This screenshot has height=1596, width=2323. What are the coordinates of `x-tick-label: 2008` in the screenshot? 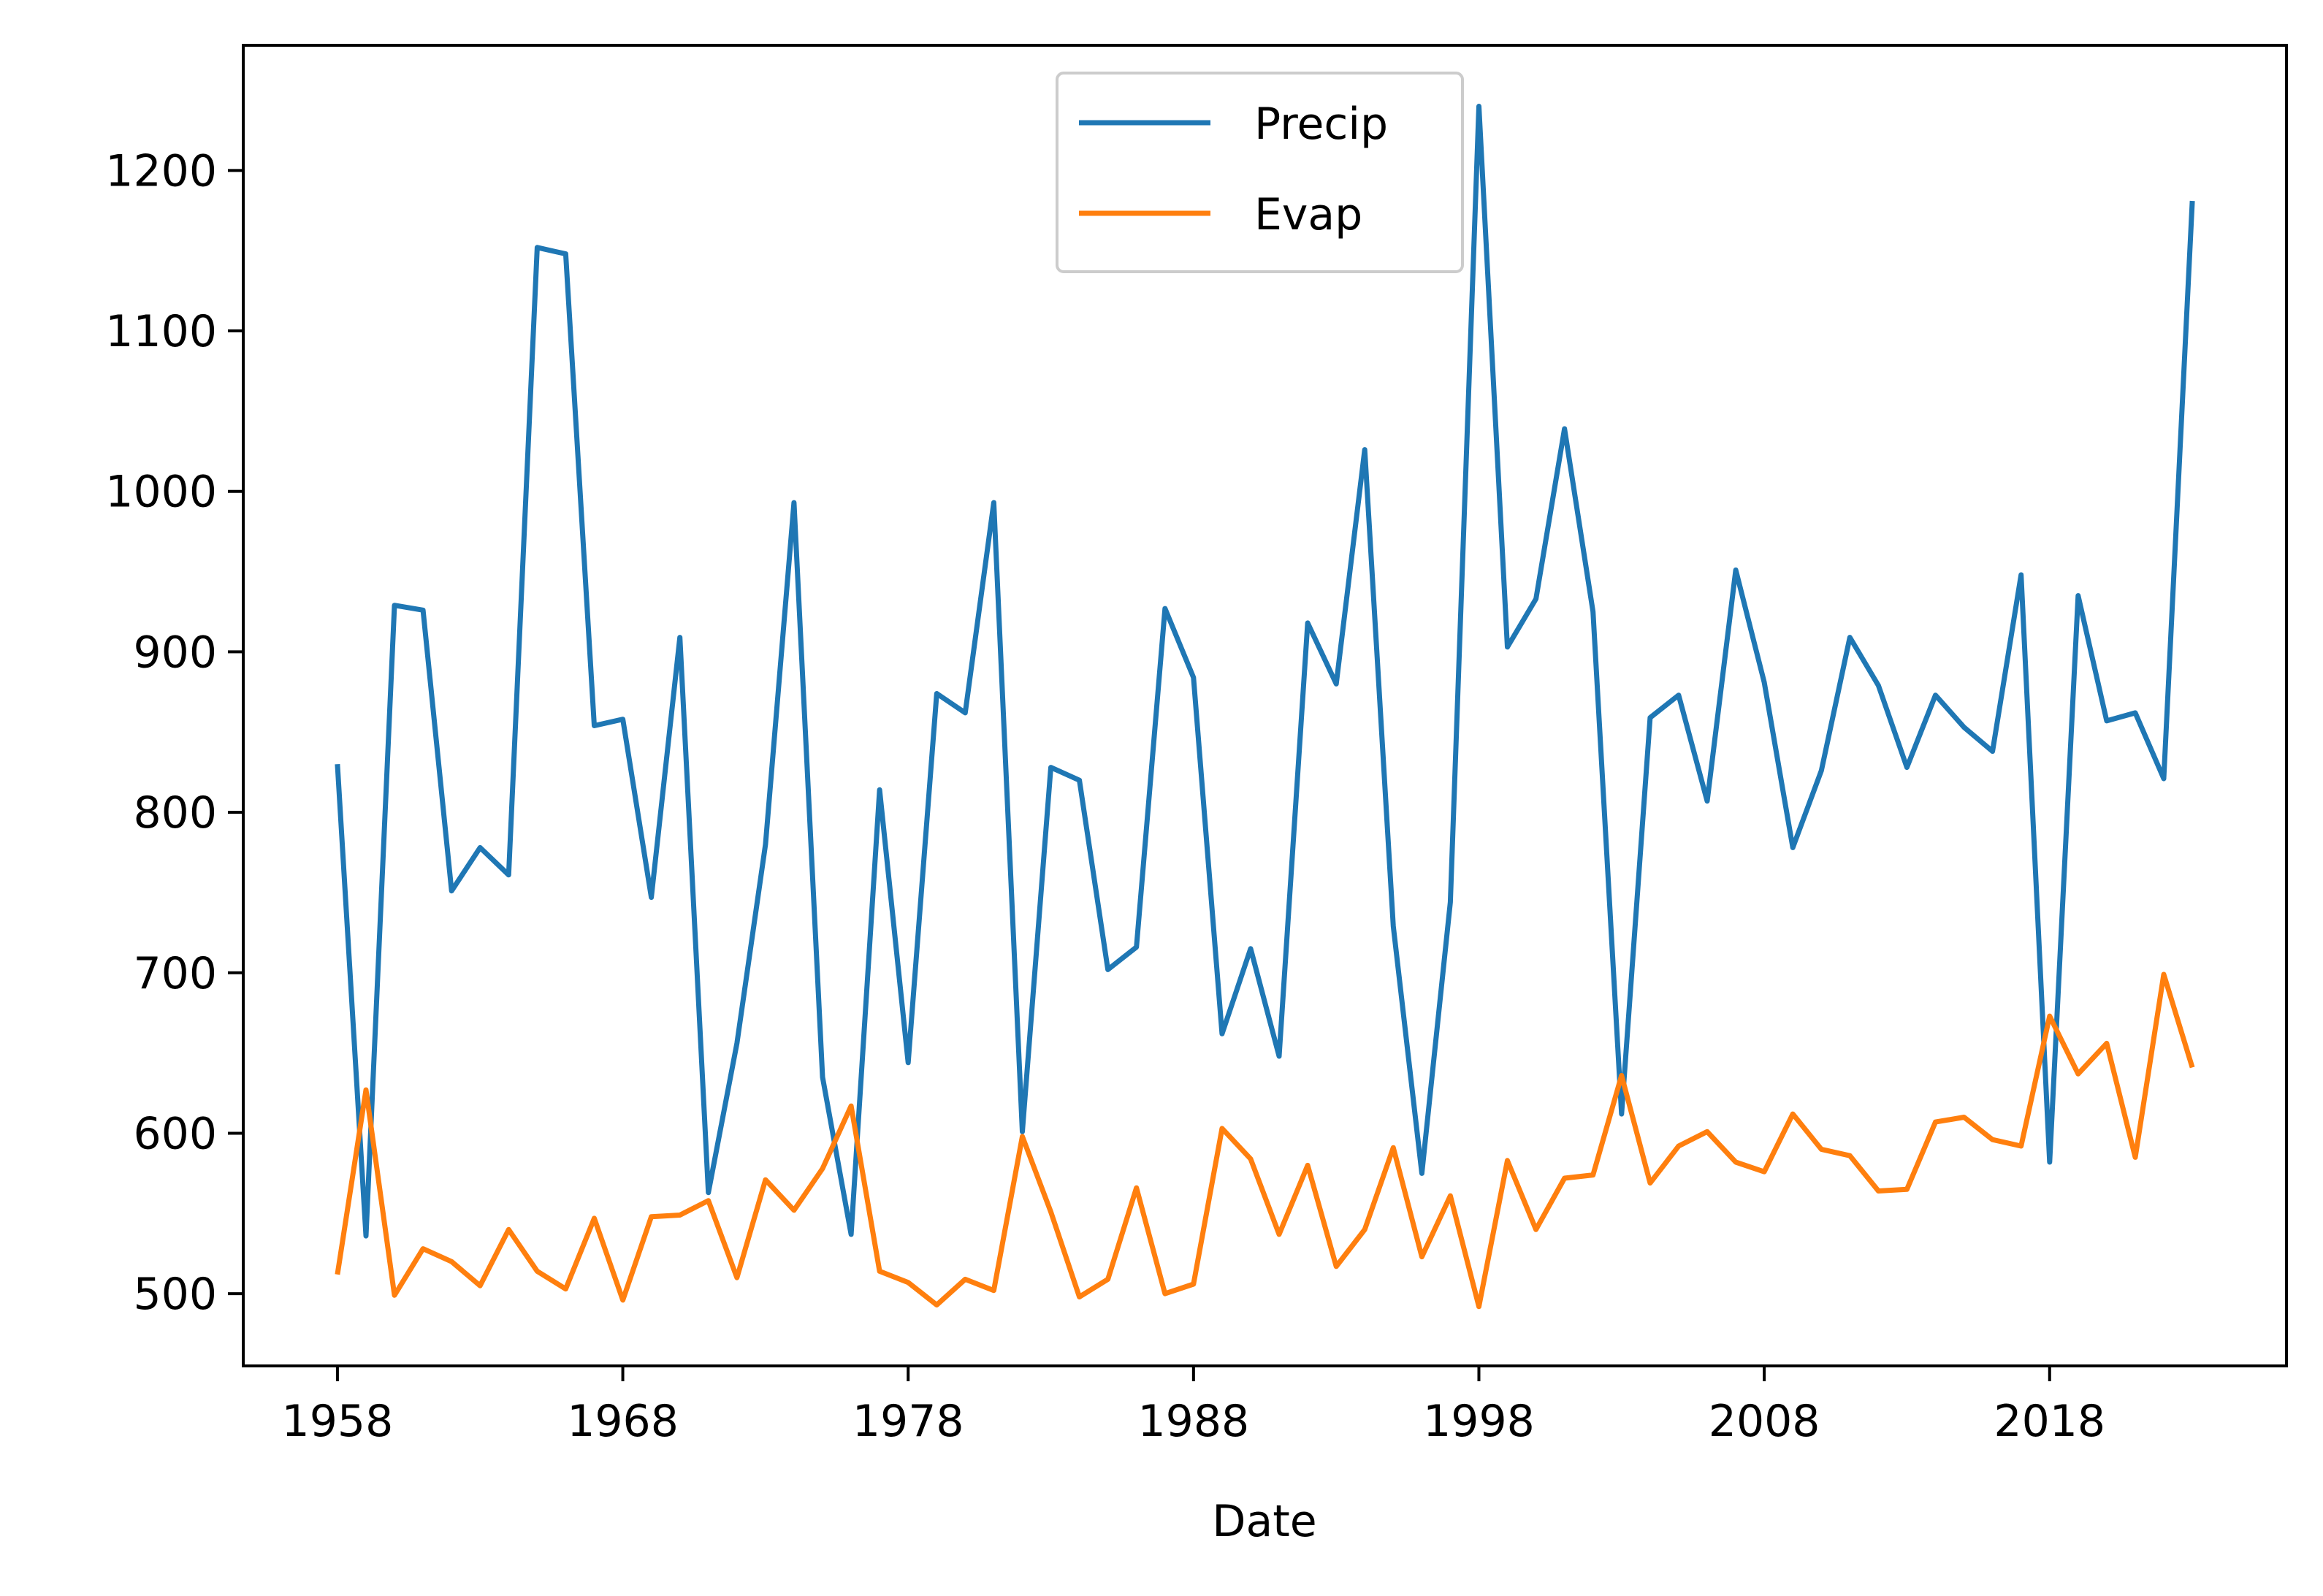 It's located at (1764, 1421).